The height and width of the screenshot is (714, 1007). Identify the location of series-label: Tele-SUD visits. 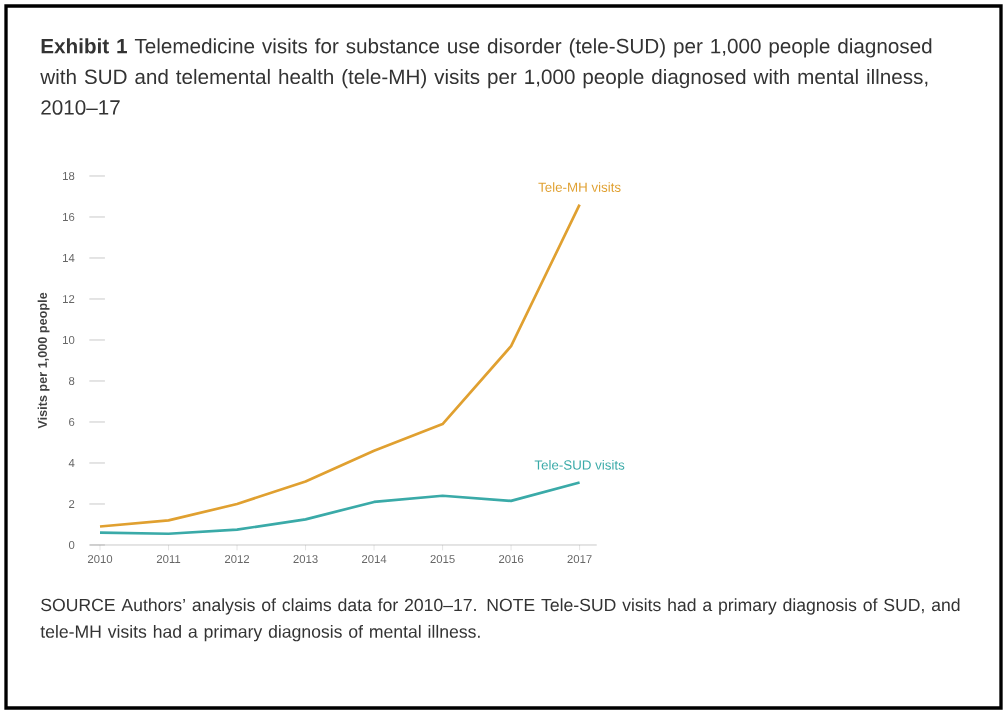
(579, 464).